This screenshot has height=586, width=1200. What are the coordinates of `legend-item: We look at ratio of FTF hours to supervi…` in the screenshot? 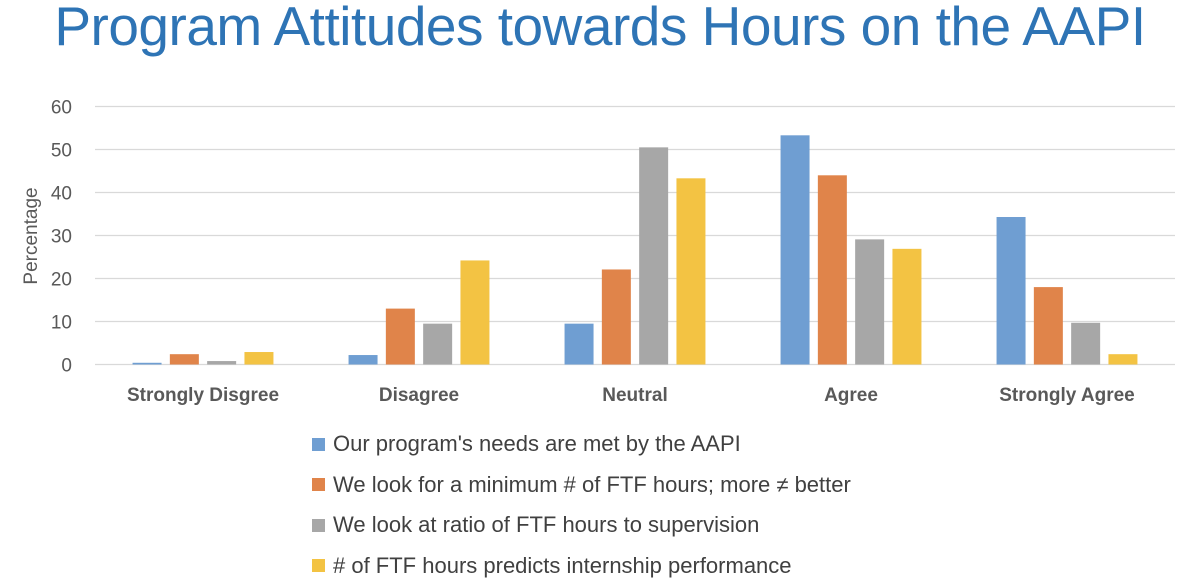 It's located at (581, 525).